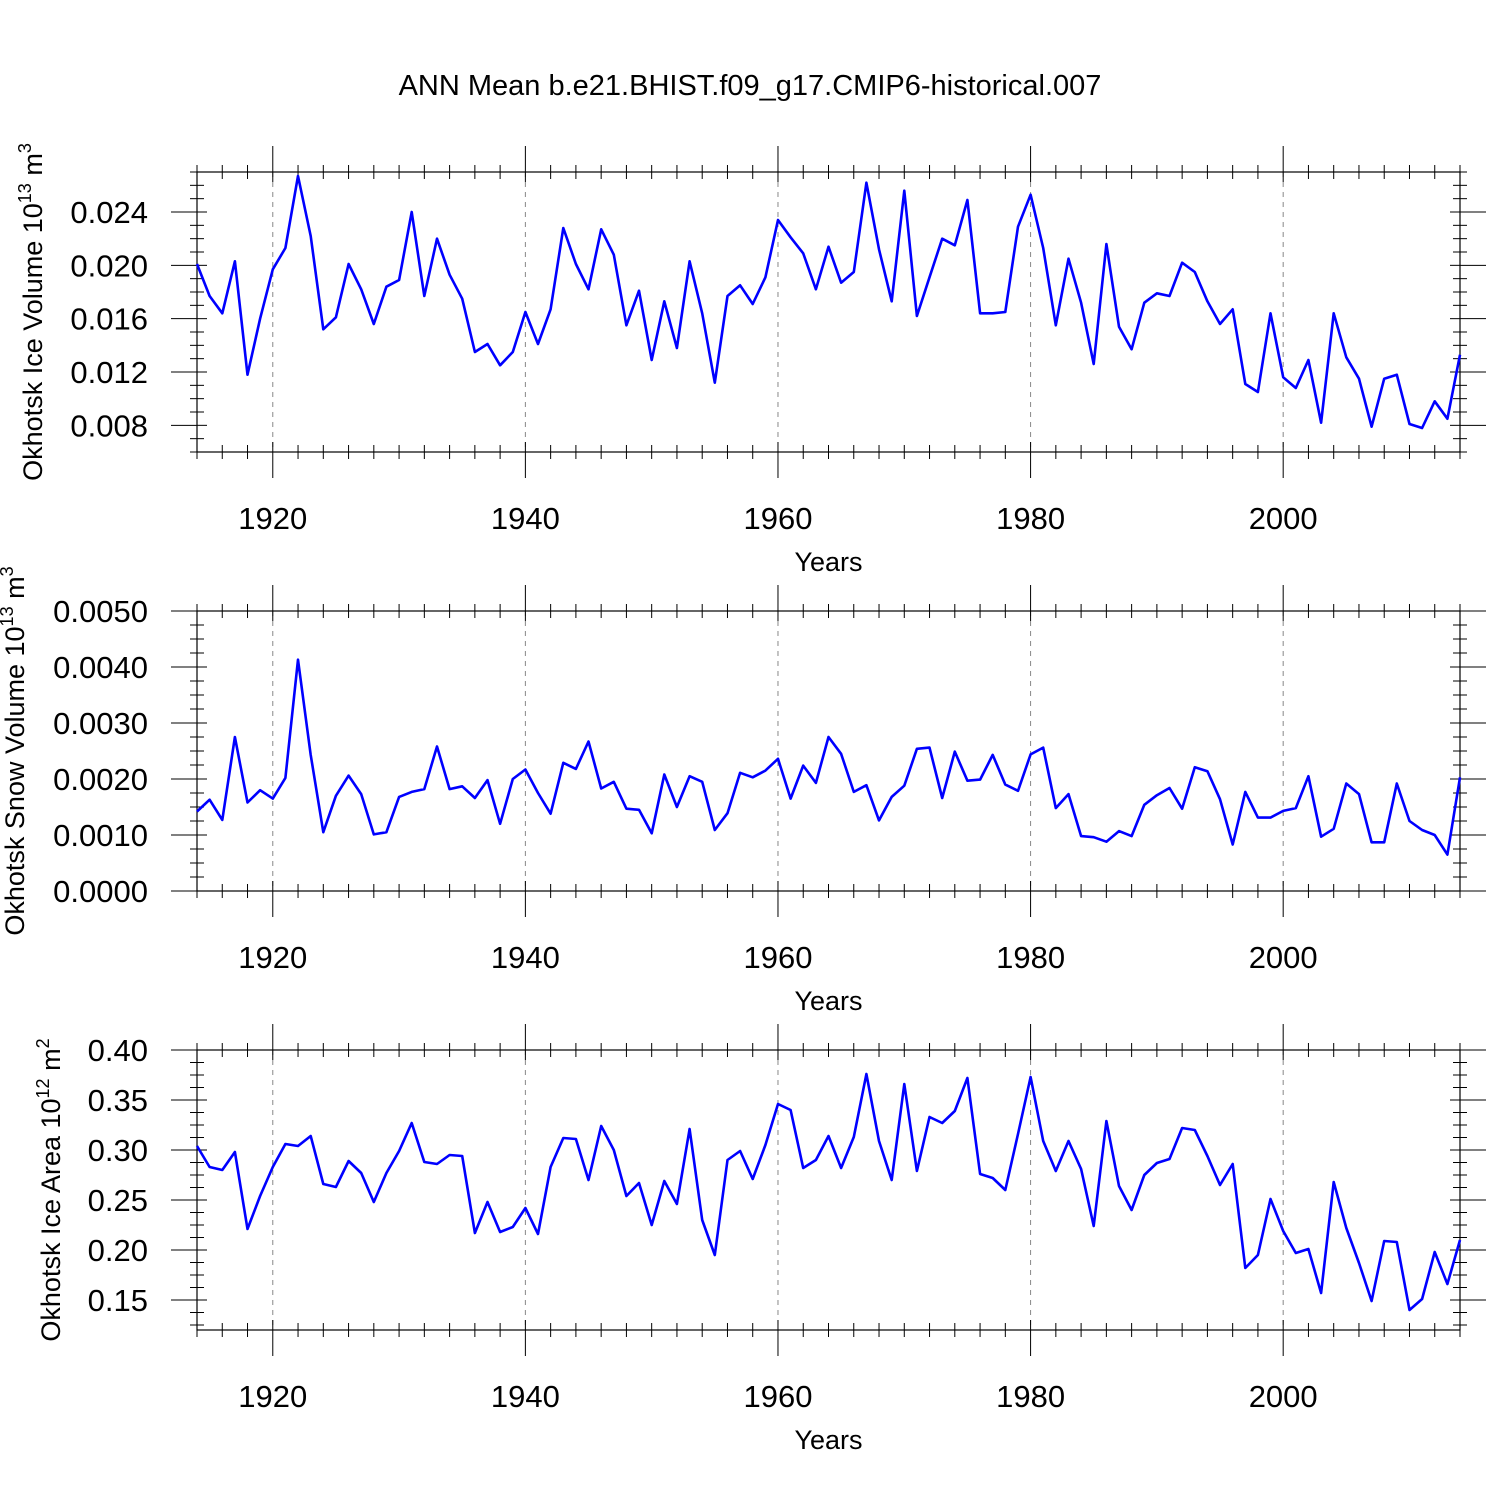 Image resolution: width=1500 pixels, height=1505 pixels. Describe the element at coordinates (109, 319) in the screenshot. I see `y-tick-label: 0.016` at that location.